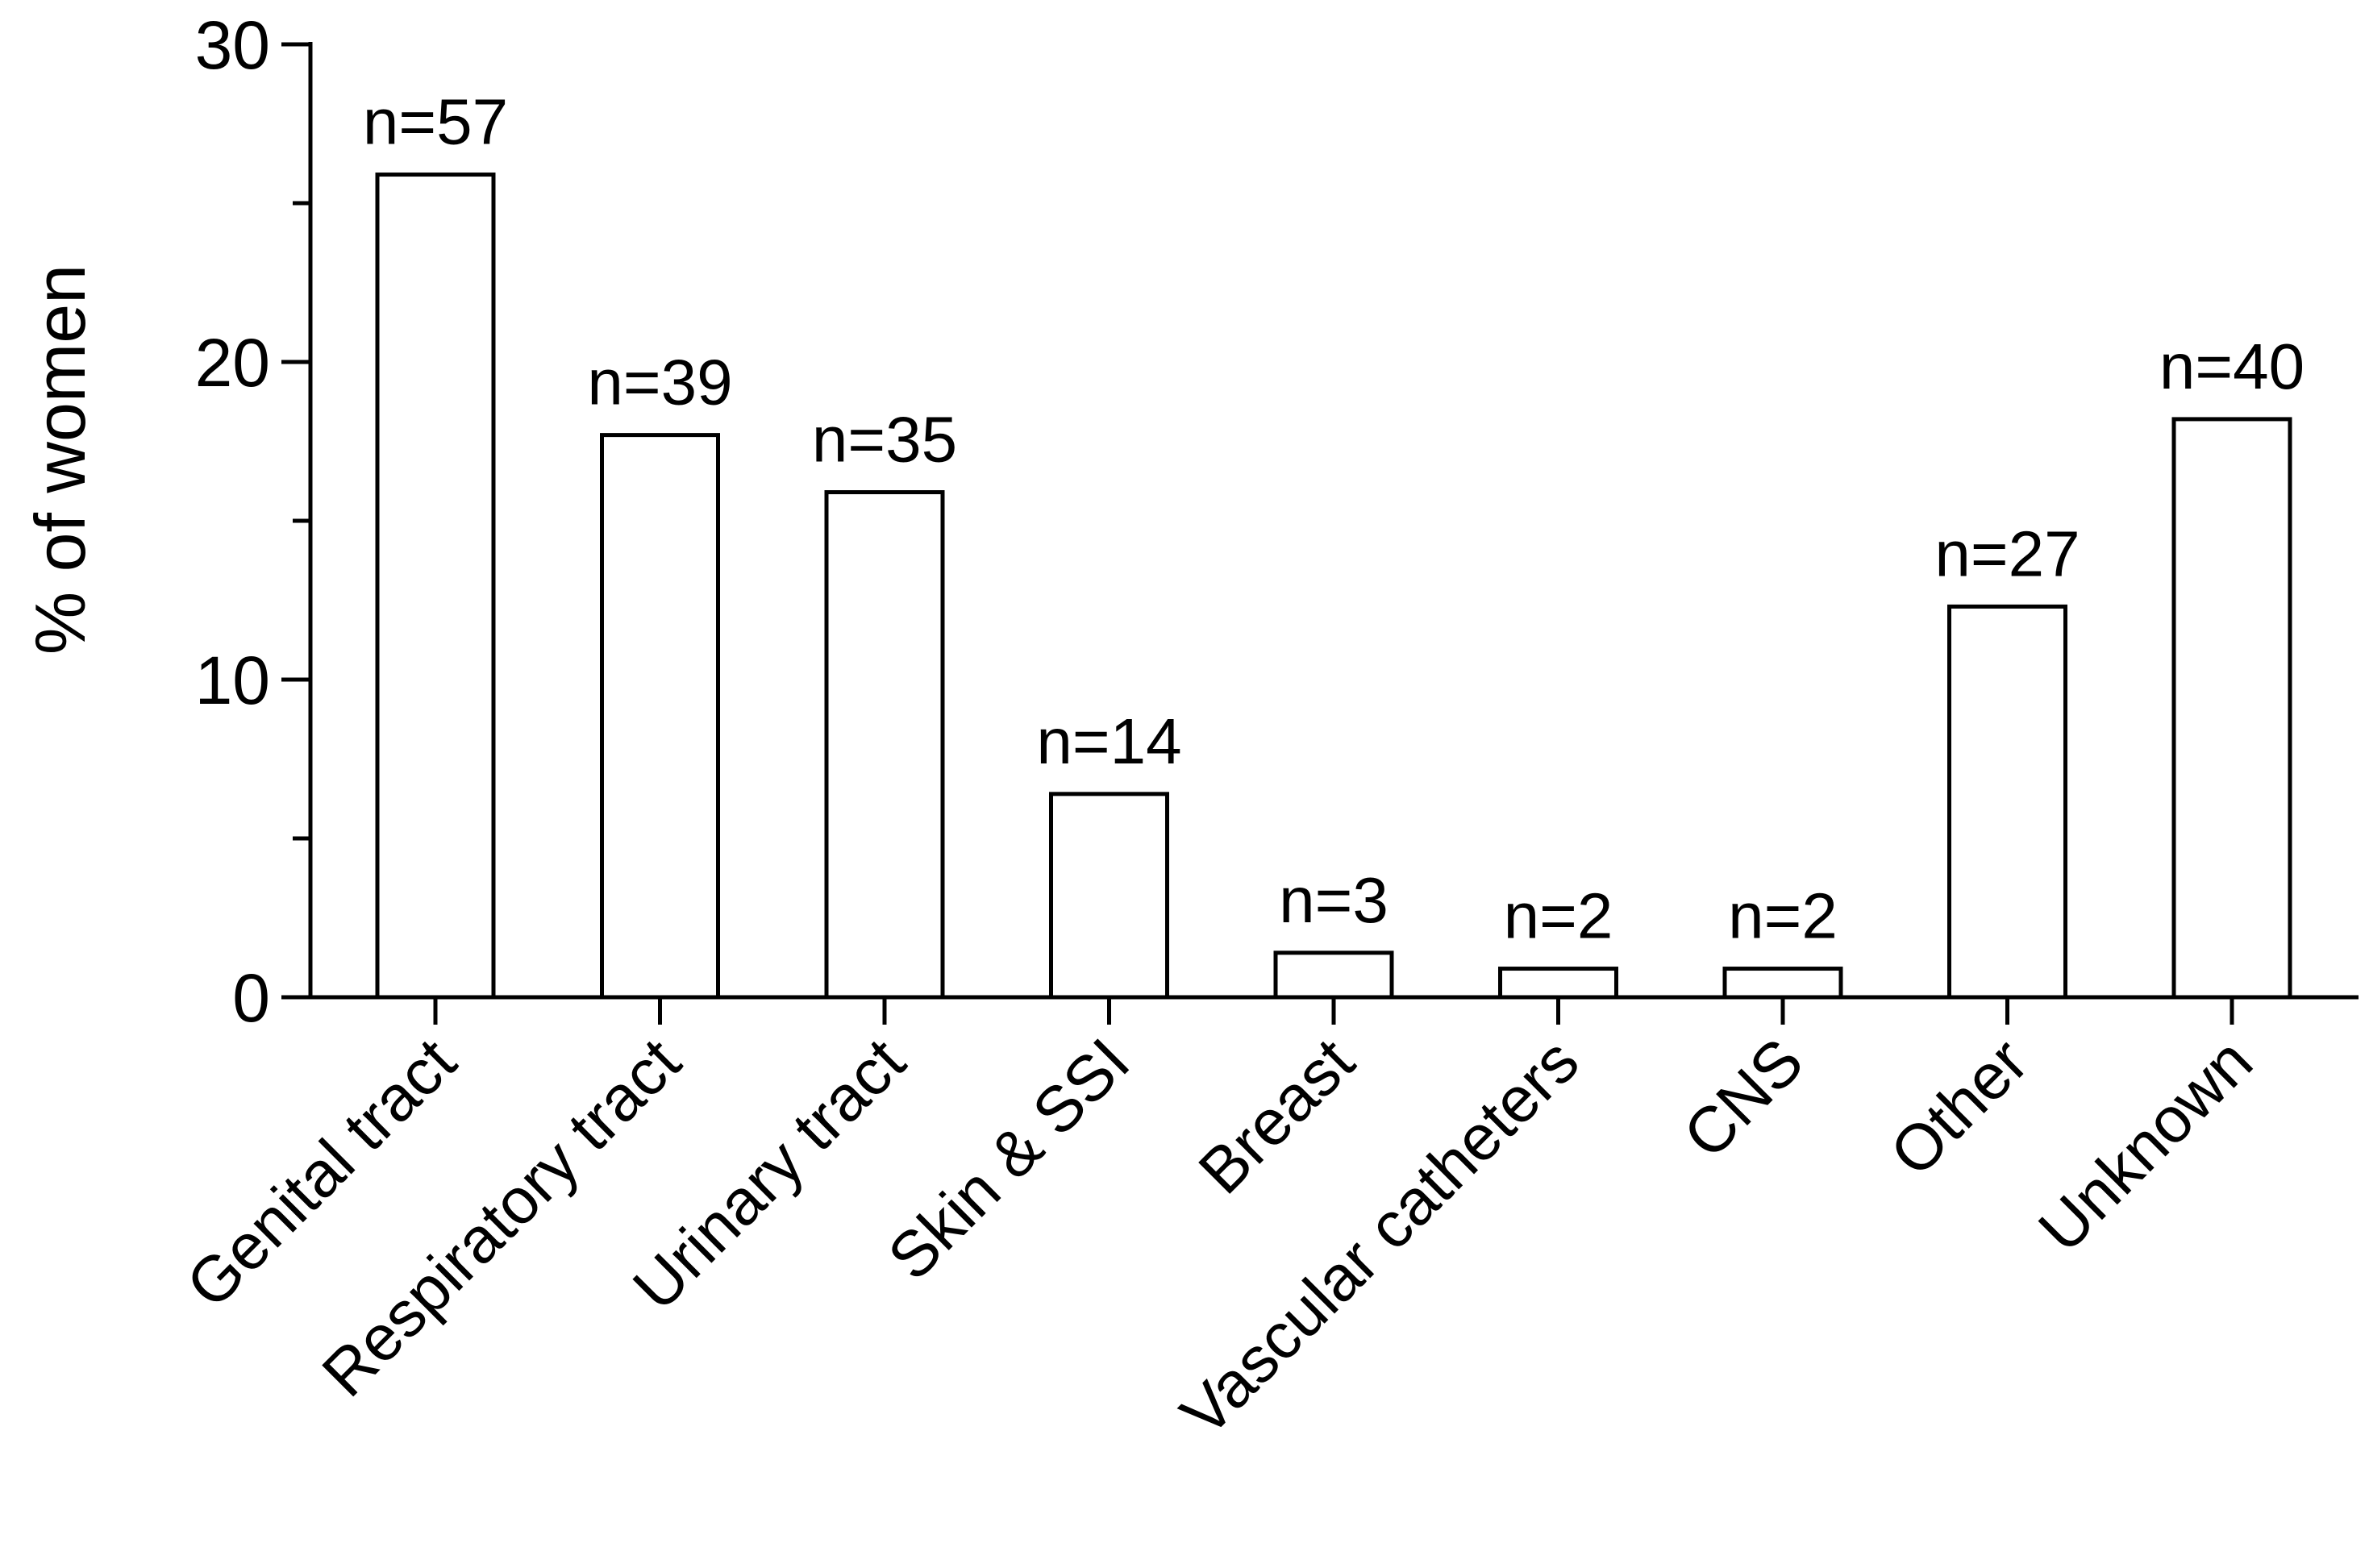  Describe the element at coordinates (251, 998) in the screenshot. I see `y-tick-label: 0` at that location.